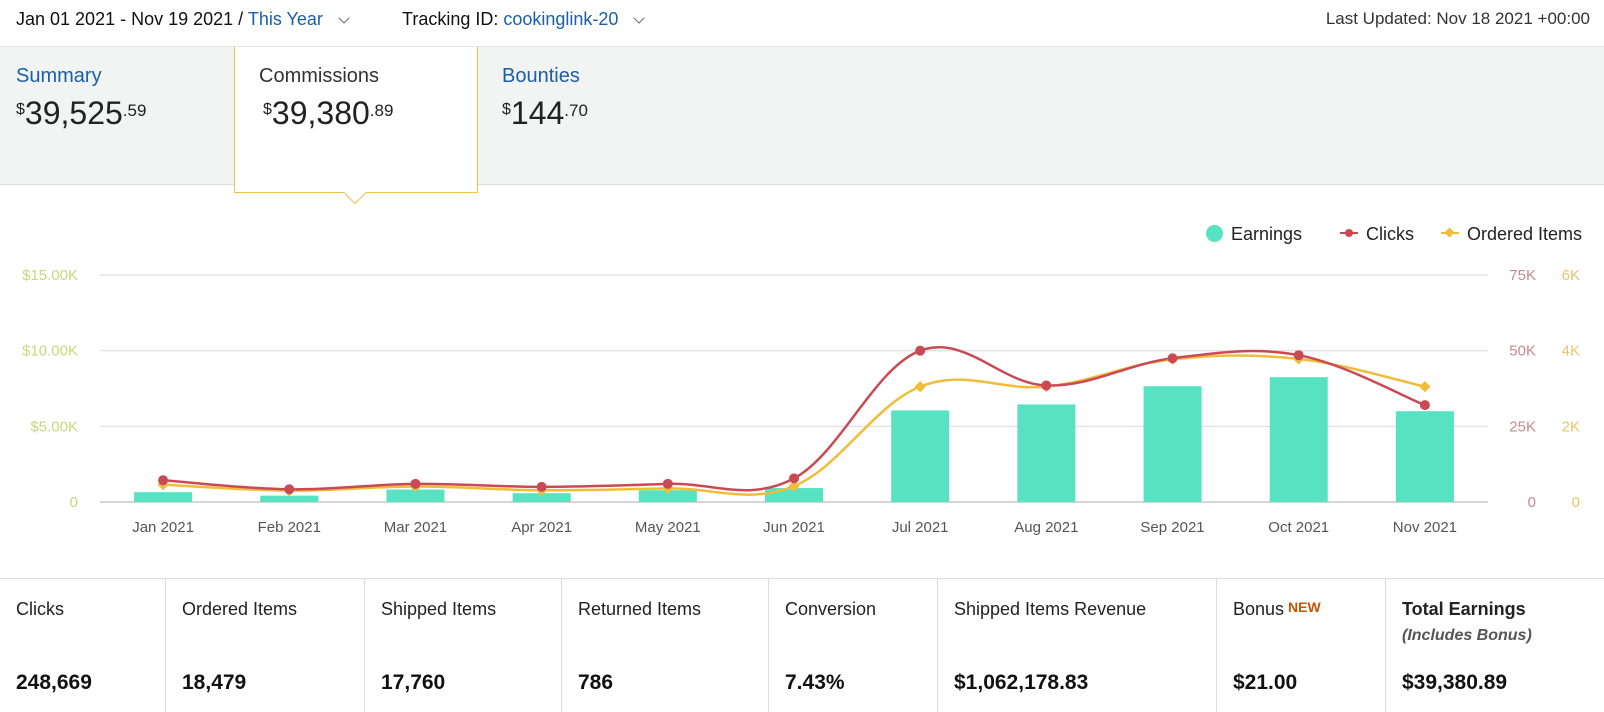 This screenshot has width=1604, height=712. I want to click on earnings-swatch, so click(1214, 233).